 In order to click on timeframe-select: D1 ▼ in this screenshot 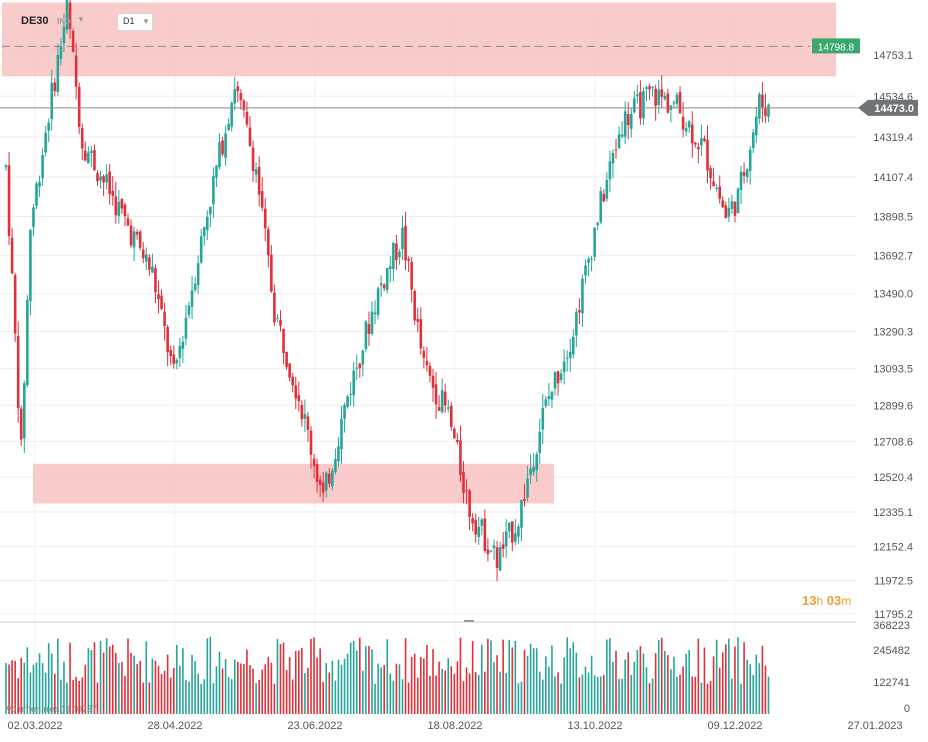, I will do `click(135, 22)`.